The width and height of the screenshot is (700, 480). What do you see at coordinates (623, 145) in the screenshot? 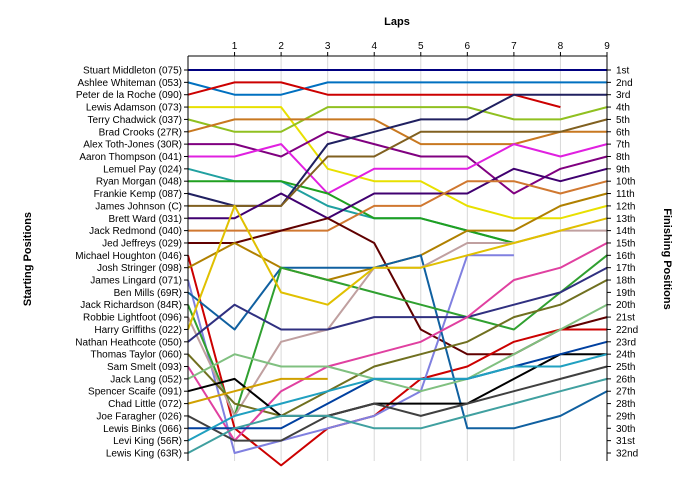
I see `finishing-label: 7th` at bounding box center [623, 145].